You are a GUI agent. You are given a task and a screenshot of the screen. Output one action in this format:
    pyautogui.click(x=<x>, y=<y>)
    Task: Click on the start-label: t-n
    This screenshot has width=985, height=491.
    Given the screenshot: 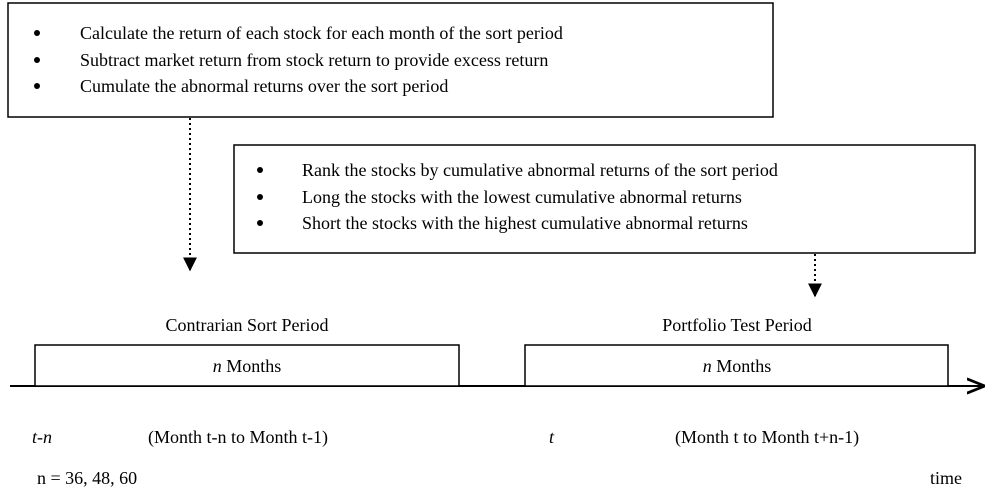 What is the action you would take?
    pyautogui.click(x=42, y=437)
    